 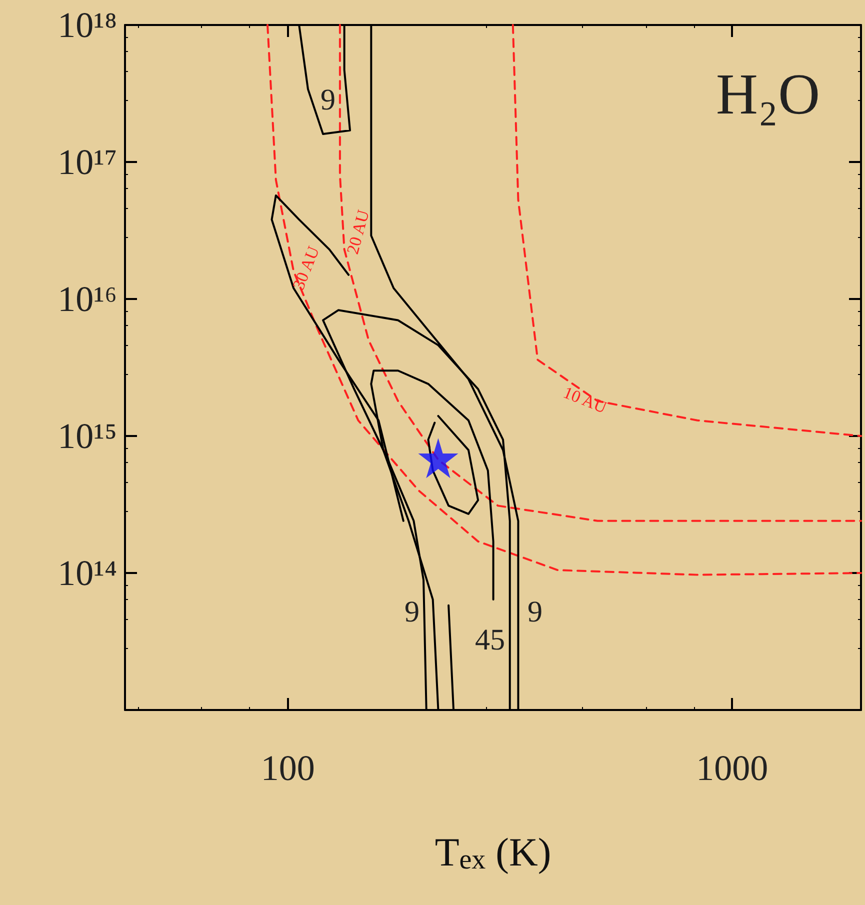 What do you see at coordinates (453, 464) in the screenshot?
I see `line-series` at bounding box center [453, 464].